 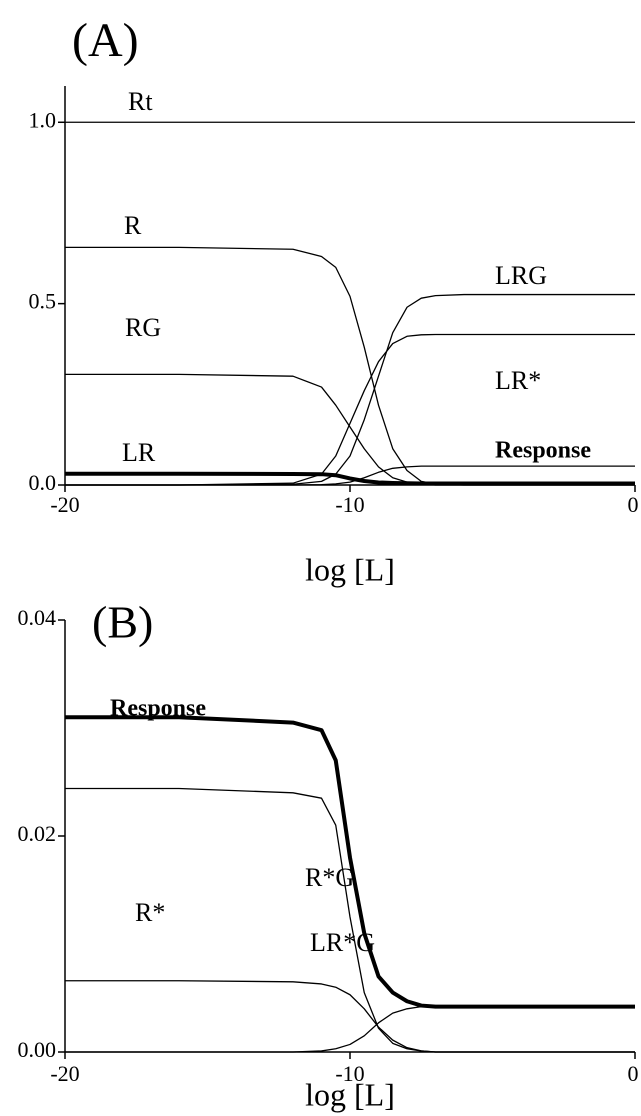 I want to click on series-label: LR*, so click(x=518, y=380).